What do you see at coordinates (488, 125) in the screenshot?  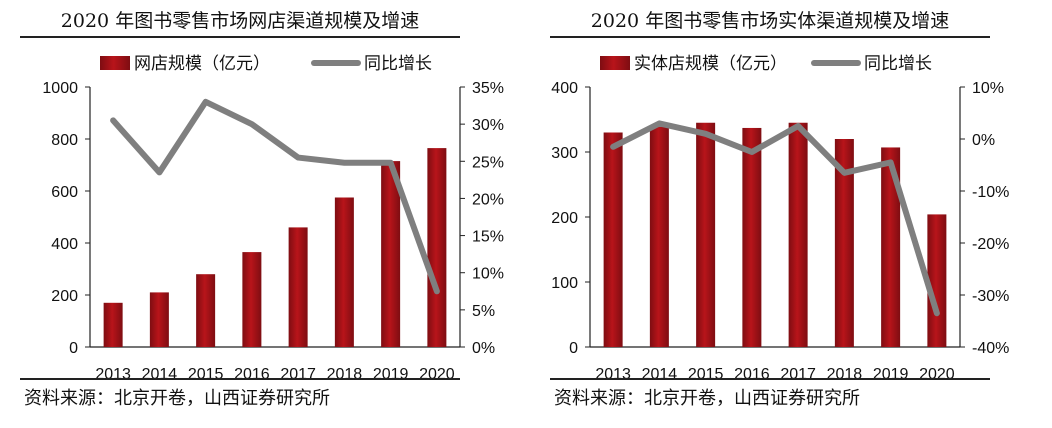 I see `y-tick-right-label: 30%` at bounding box center [488, 125].